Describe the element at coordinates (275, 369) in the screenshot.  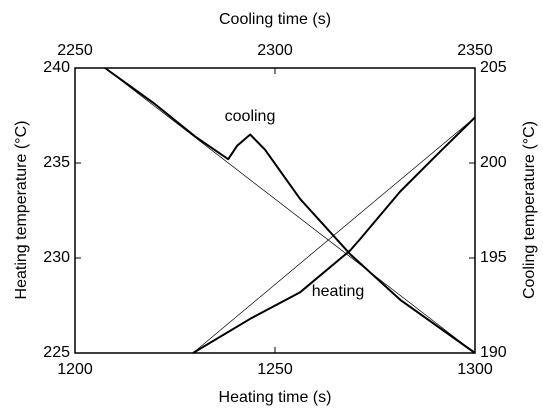
I see `x-tick-label: 1250` at that location.